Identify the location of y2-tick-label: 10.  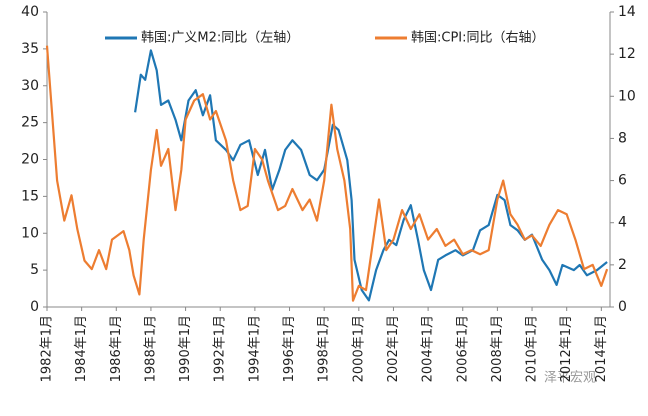
(627, 96).